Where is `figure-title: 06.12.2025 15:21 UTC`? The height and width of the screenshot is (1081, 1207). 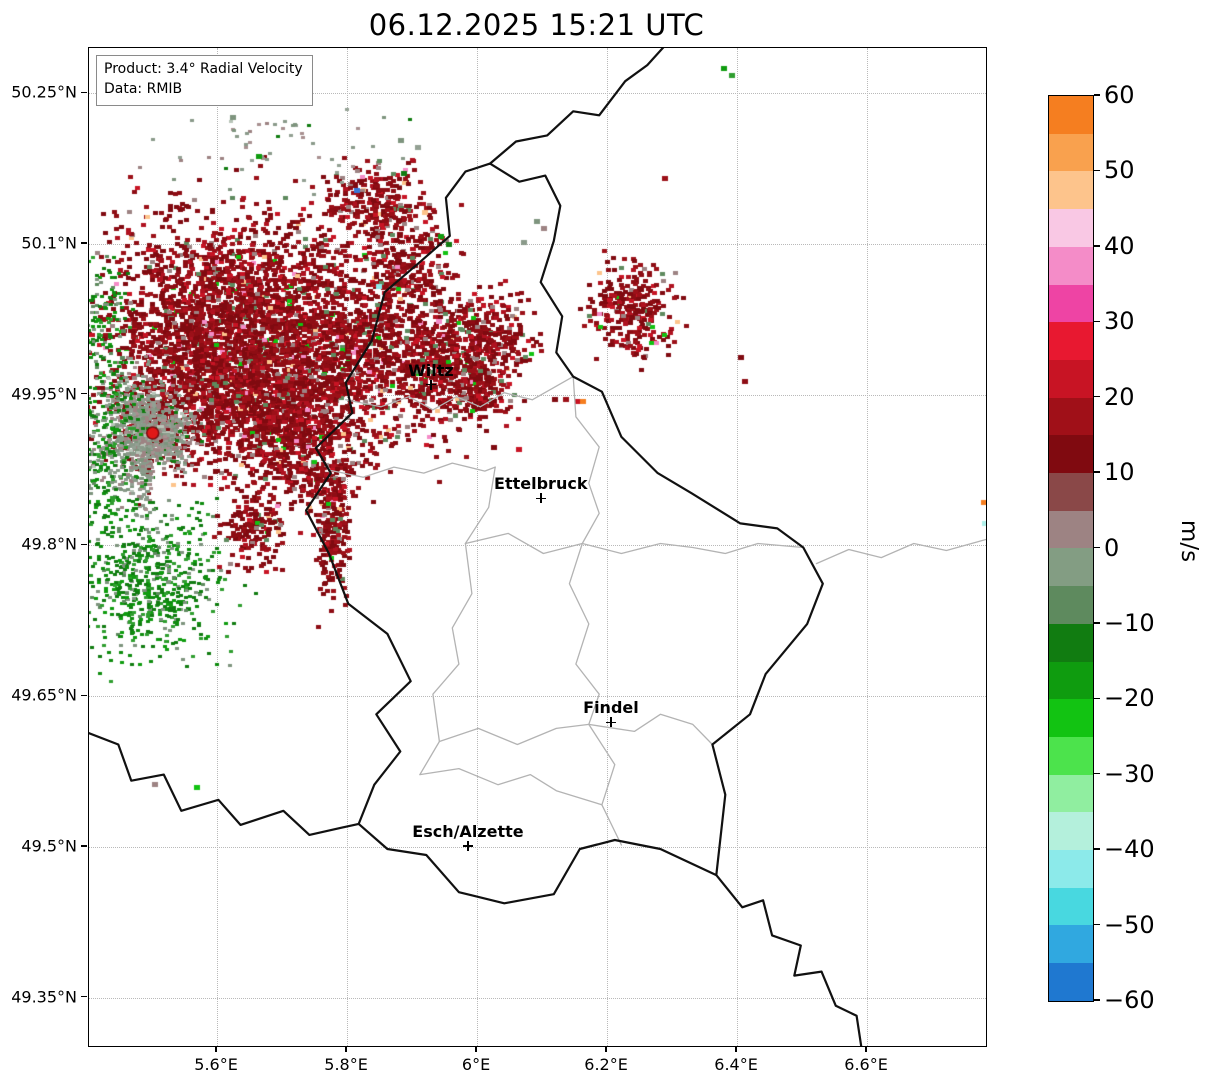 figure-title: 06.12.2025 15:21 UTC is located at coordinates (536, 25).